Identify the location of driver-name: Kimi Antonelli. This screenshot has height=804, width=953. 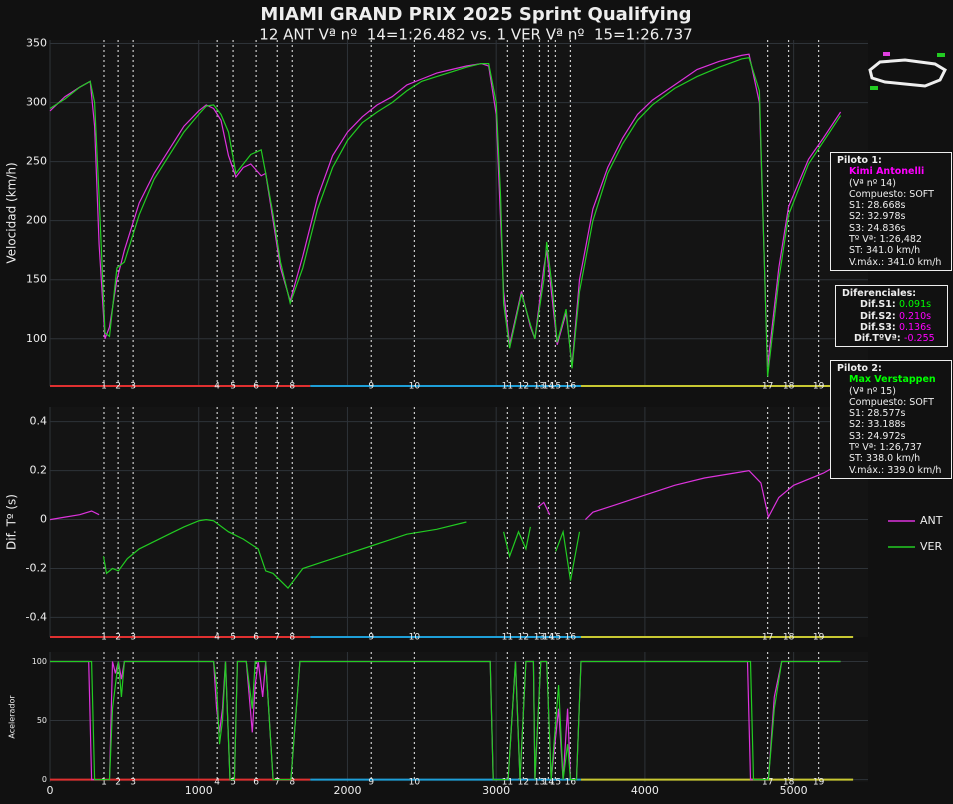
(887, 172).